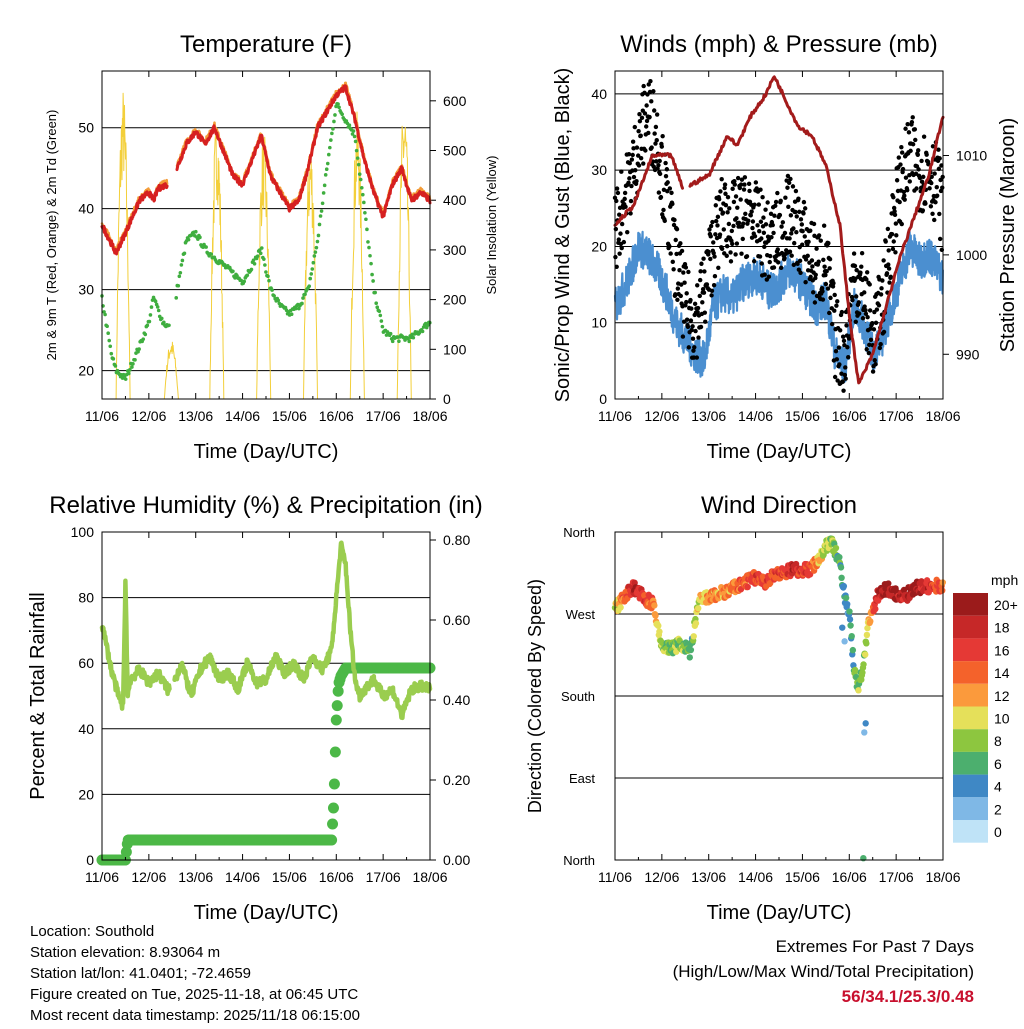  Describe the element at coordinates (896, 877) in the screenshot. I see `x-tick-label: 17/06` at that location.